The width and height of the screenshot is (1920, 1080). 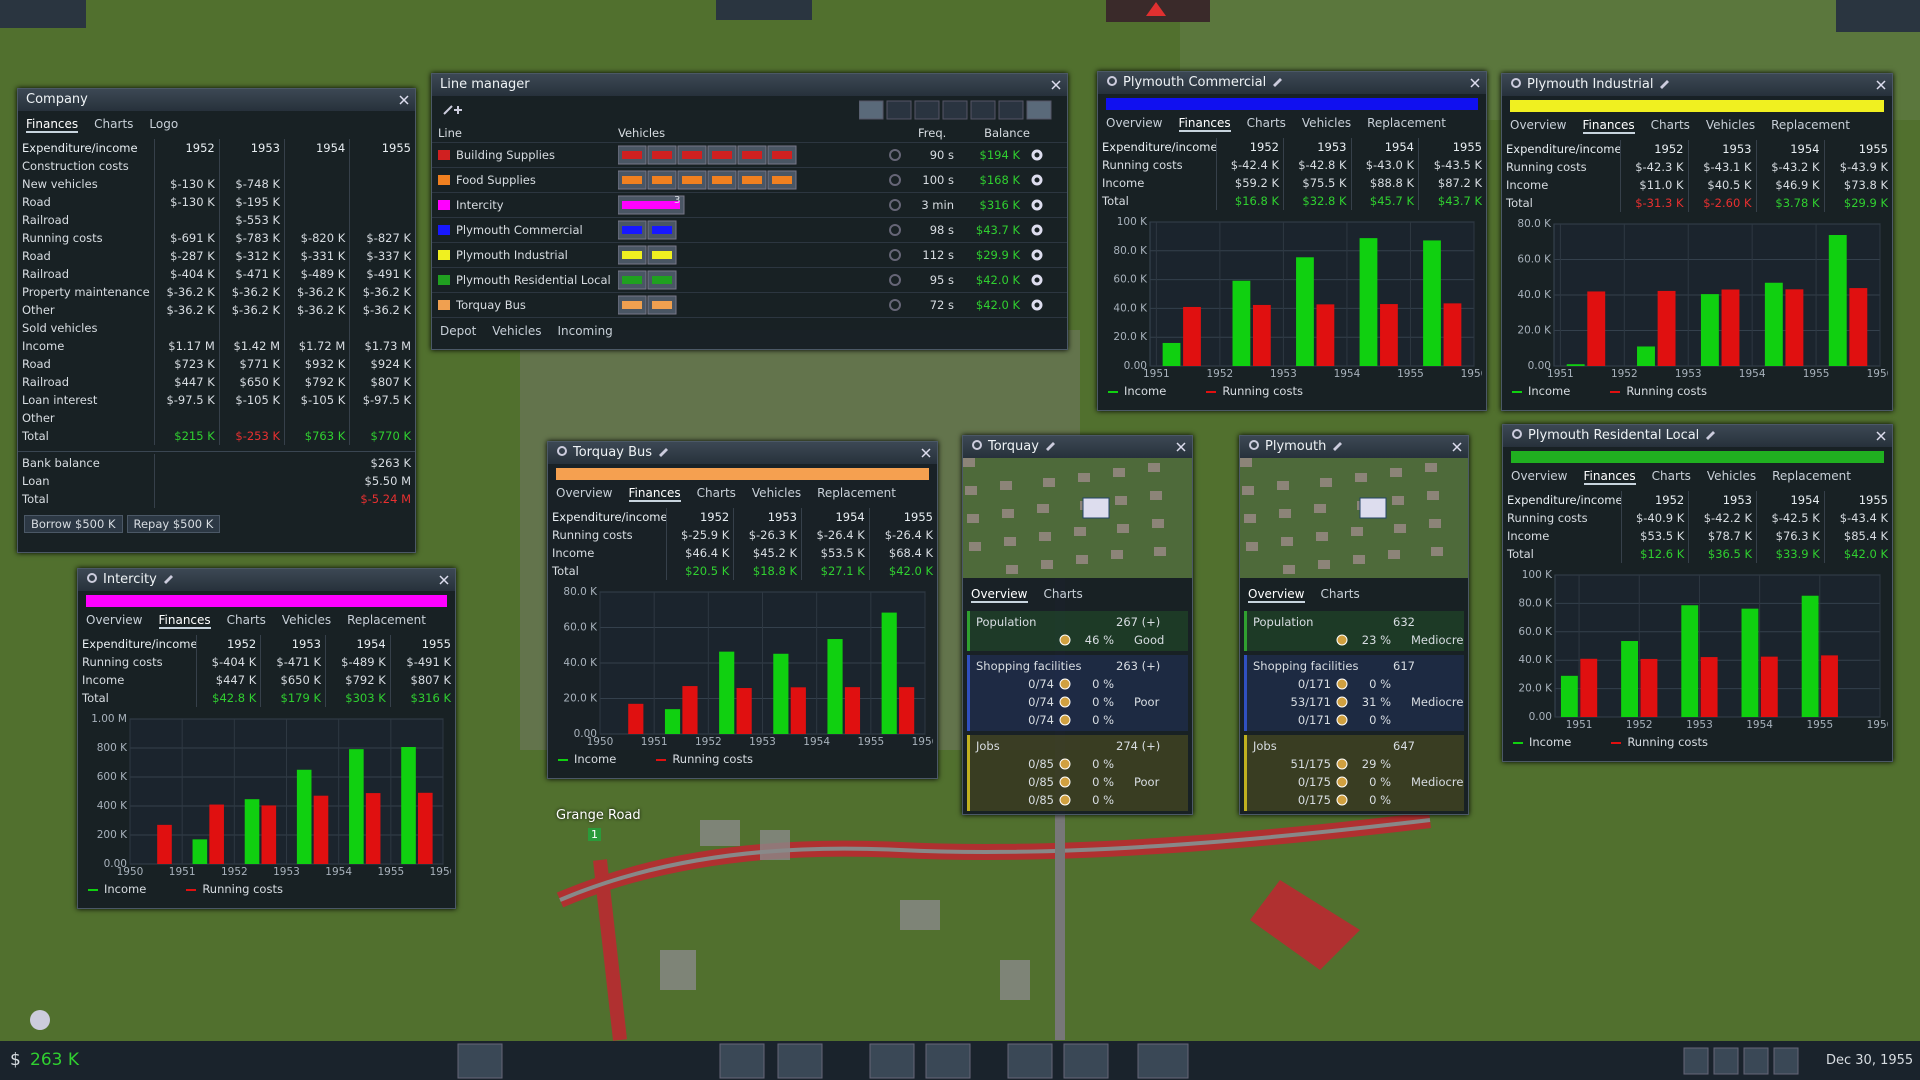 What do you see at coordinates (164, 124) in the screenshot?
I see `tab: Logo` at bounding box center [164, 124].